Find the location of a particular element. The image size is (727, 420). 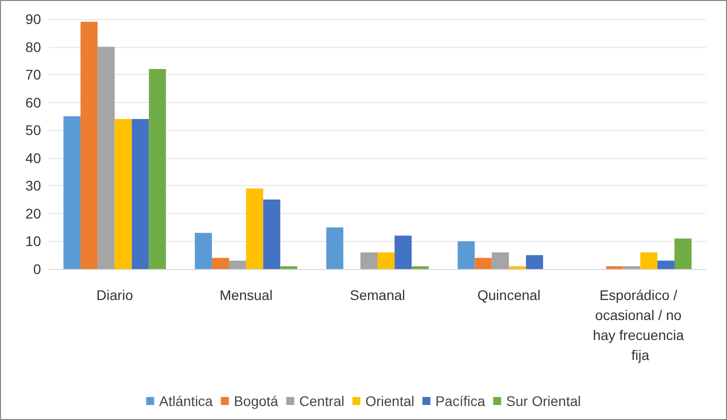

y-tick-label: 80 is located at coordinates (33, 46).